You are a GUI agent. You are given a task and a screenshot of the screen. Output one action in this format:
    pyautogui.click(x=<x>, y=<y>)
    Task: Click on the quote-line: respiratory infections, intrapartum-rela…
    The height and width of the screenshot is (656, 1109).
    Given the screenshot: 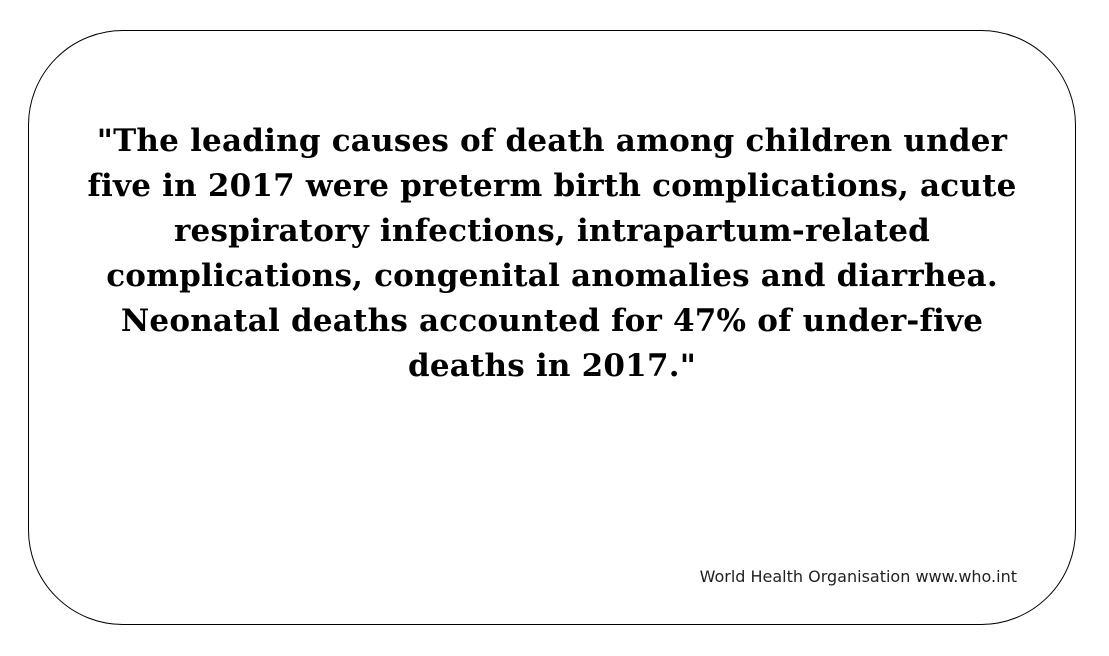 What is the action you would take?
    pyautogui.click(x=552, y=231)
    